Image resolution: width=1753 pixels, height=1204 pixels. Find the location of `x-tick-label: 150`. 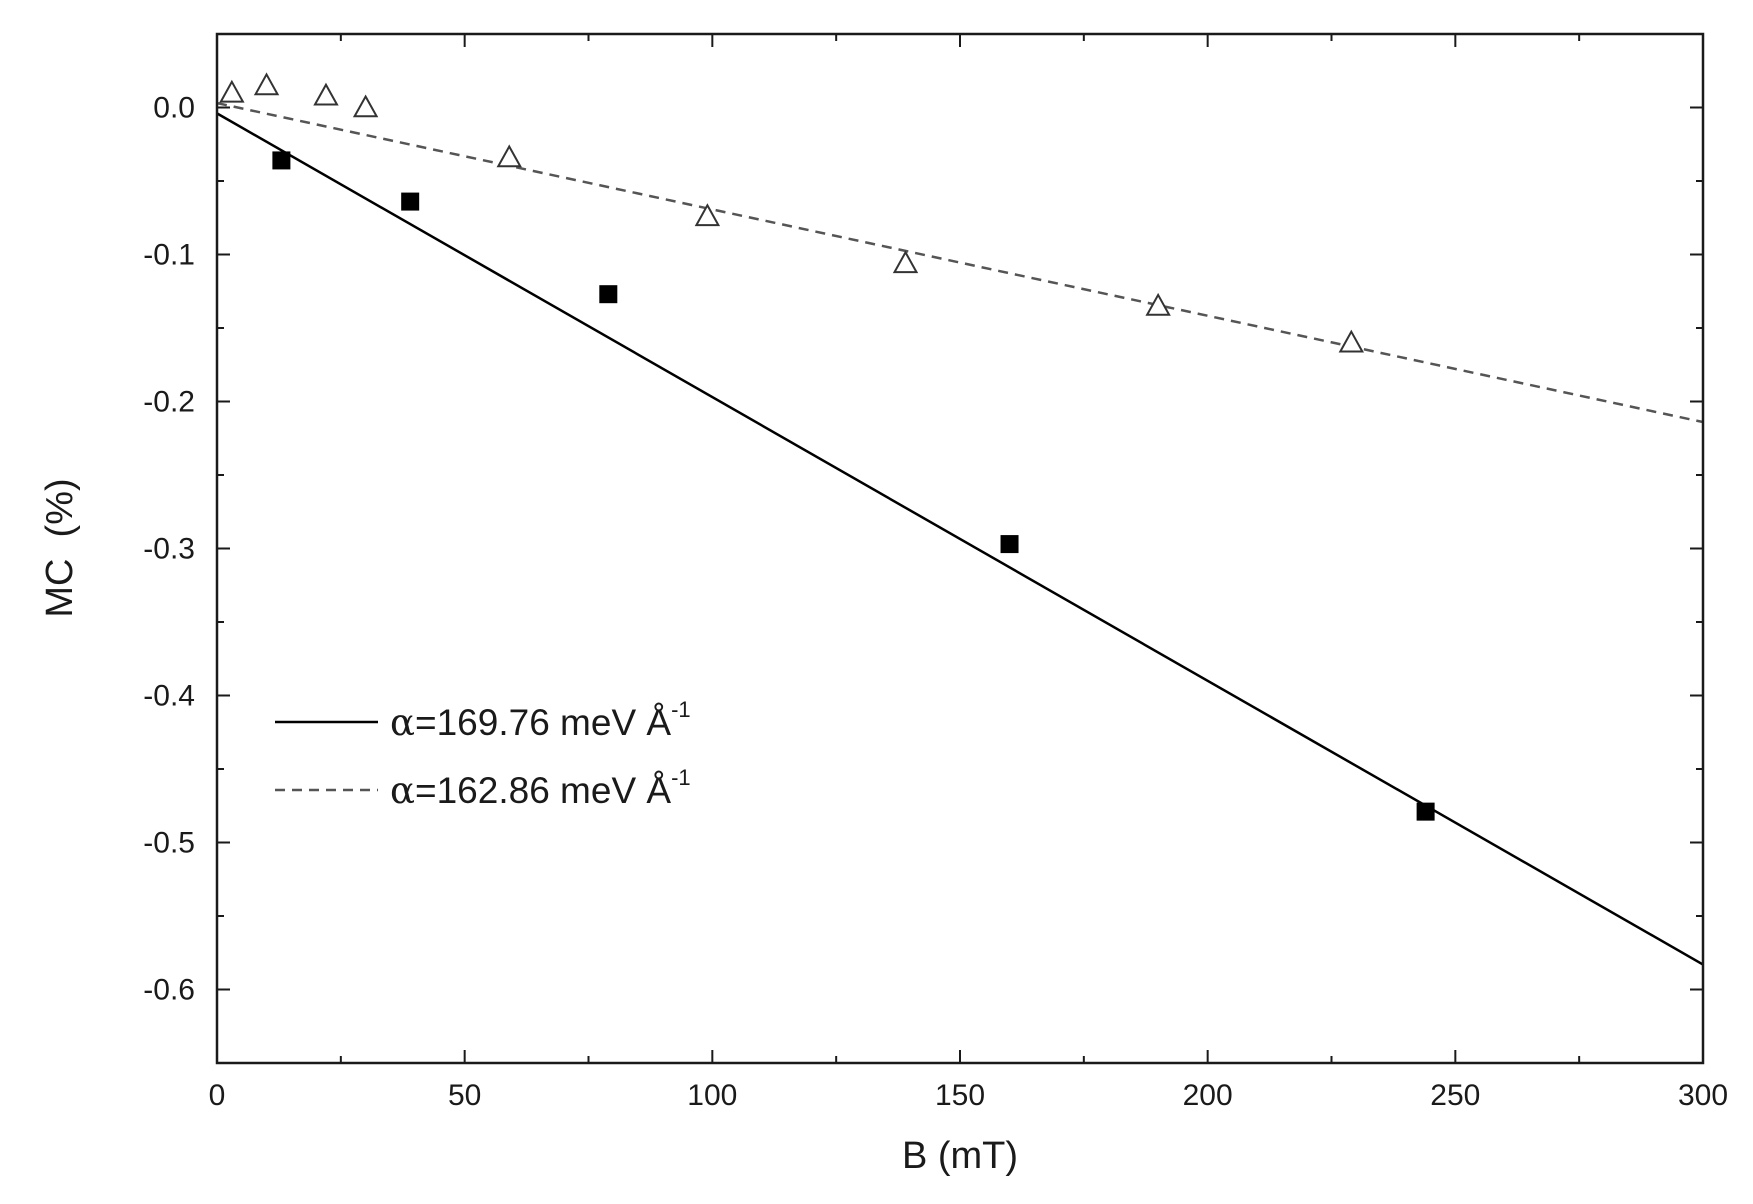

x-tick-label: 150 is located at coordinates (960, 1095).